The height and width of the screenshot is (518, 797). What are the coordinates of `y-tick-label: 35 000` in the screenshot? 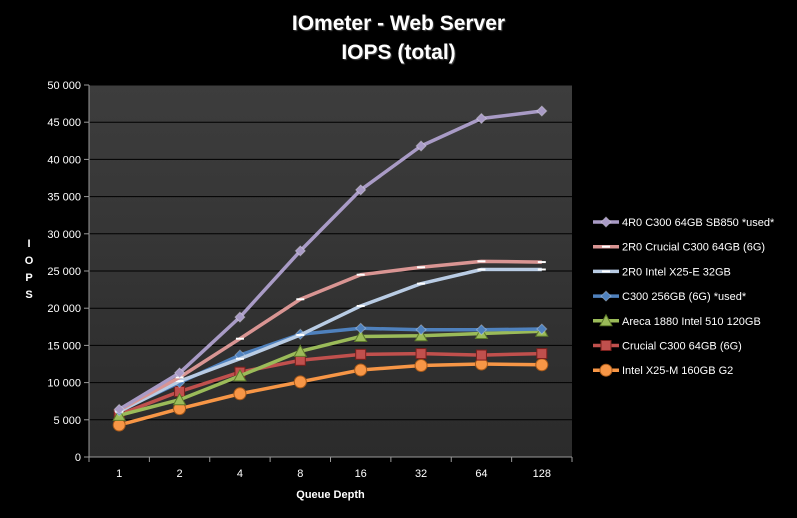 It's located at (64, 198).